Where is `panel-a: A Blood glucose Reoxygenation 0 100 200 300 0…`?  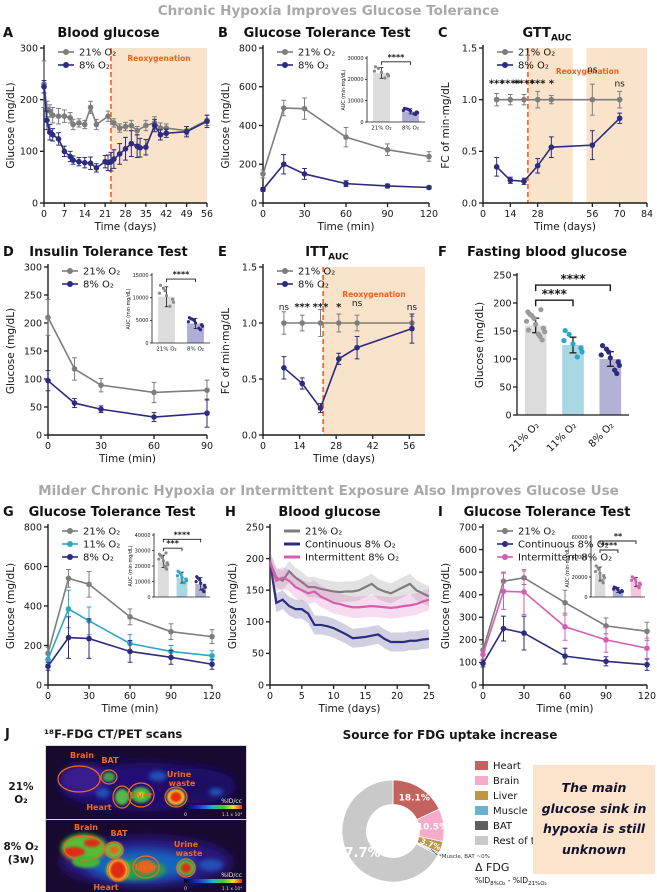 panel-a: A Blood glucose Reoxygenation 0 100 200 300 0… is located at coordinates (108, 133).